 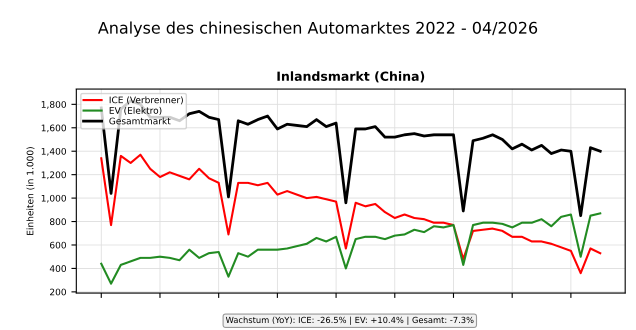 I want to click on legend-label: ICE (Verbrenner), so click(x=146, y=100).